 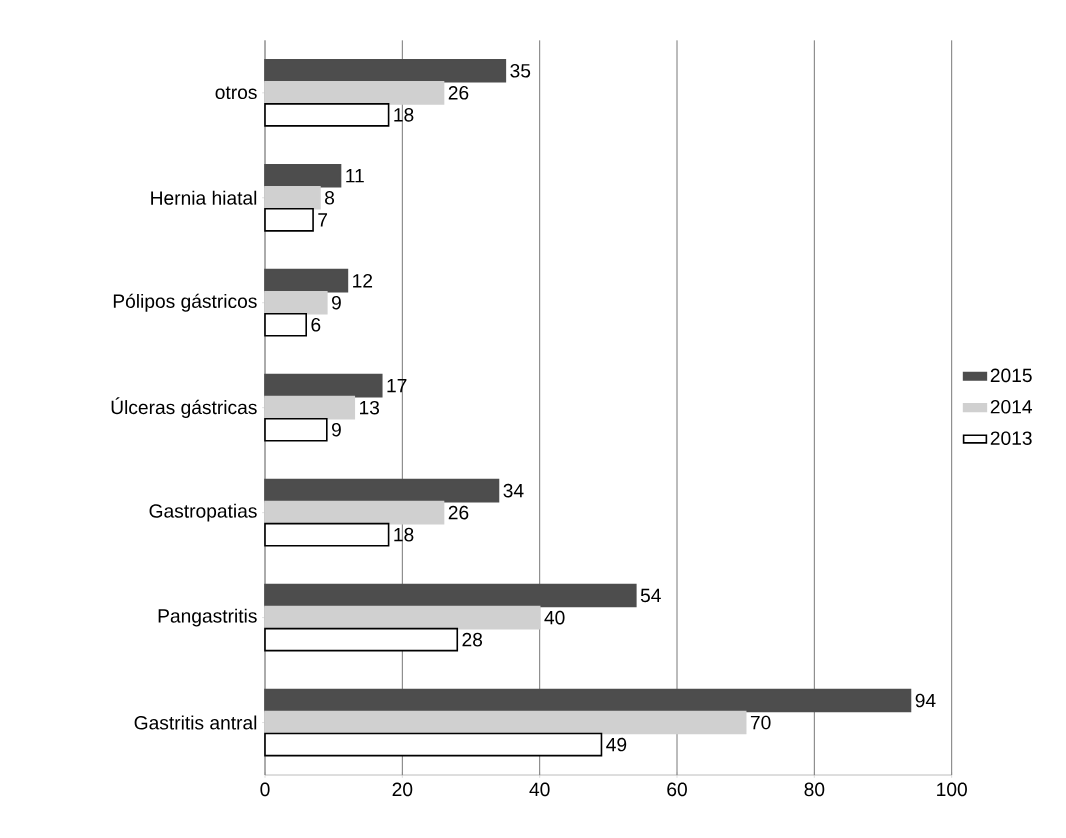 What do you see at coordinates (1011, 406) in the screenshot?
I see `legend-label: 2014` at bounding box center [1011, 406].